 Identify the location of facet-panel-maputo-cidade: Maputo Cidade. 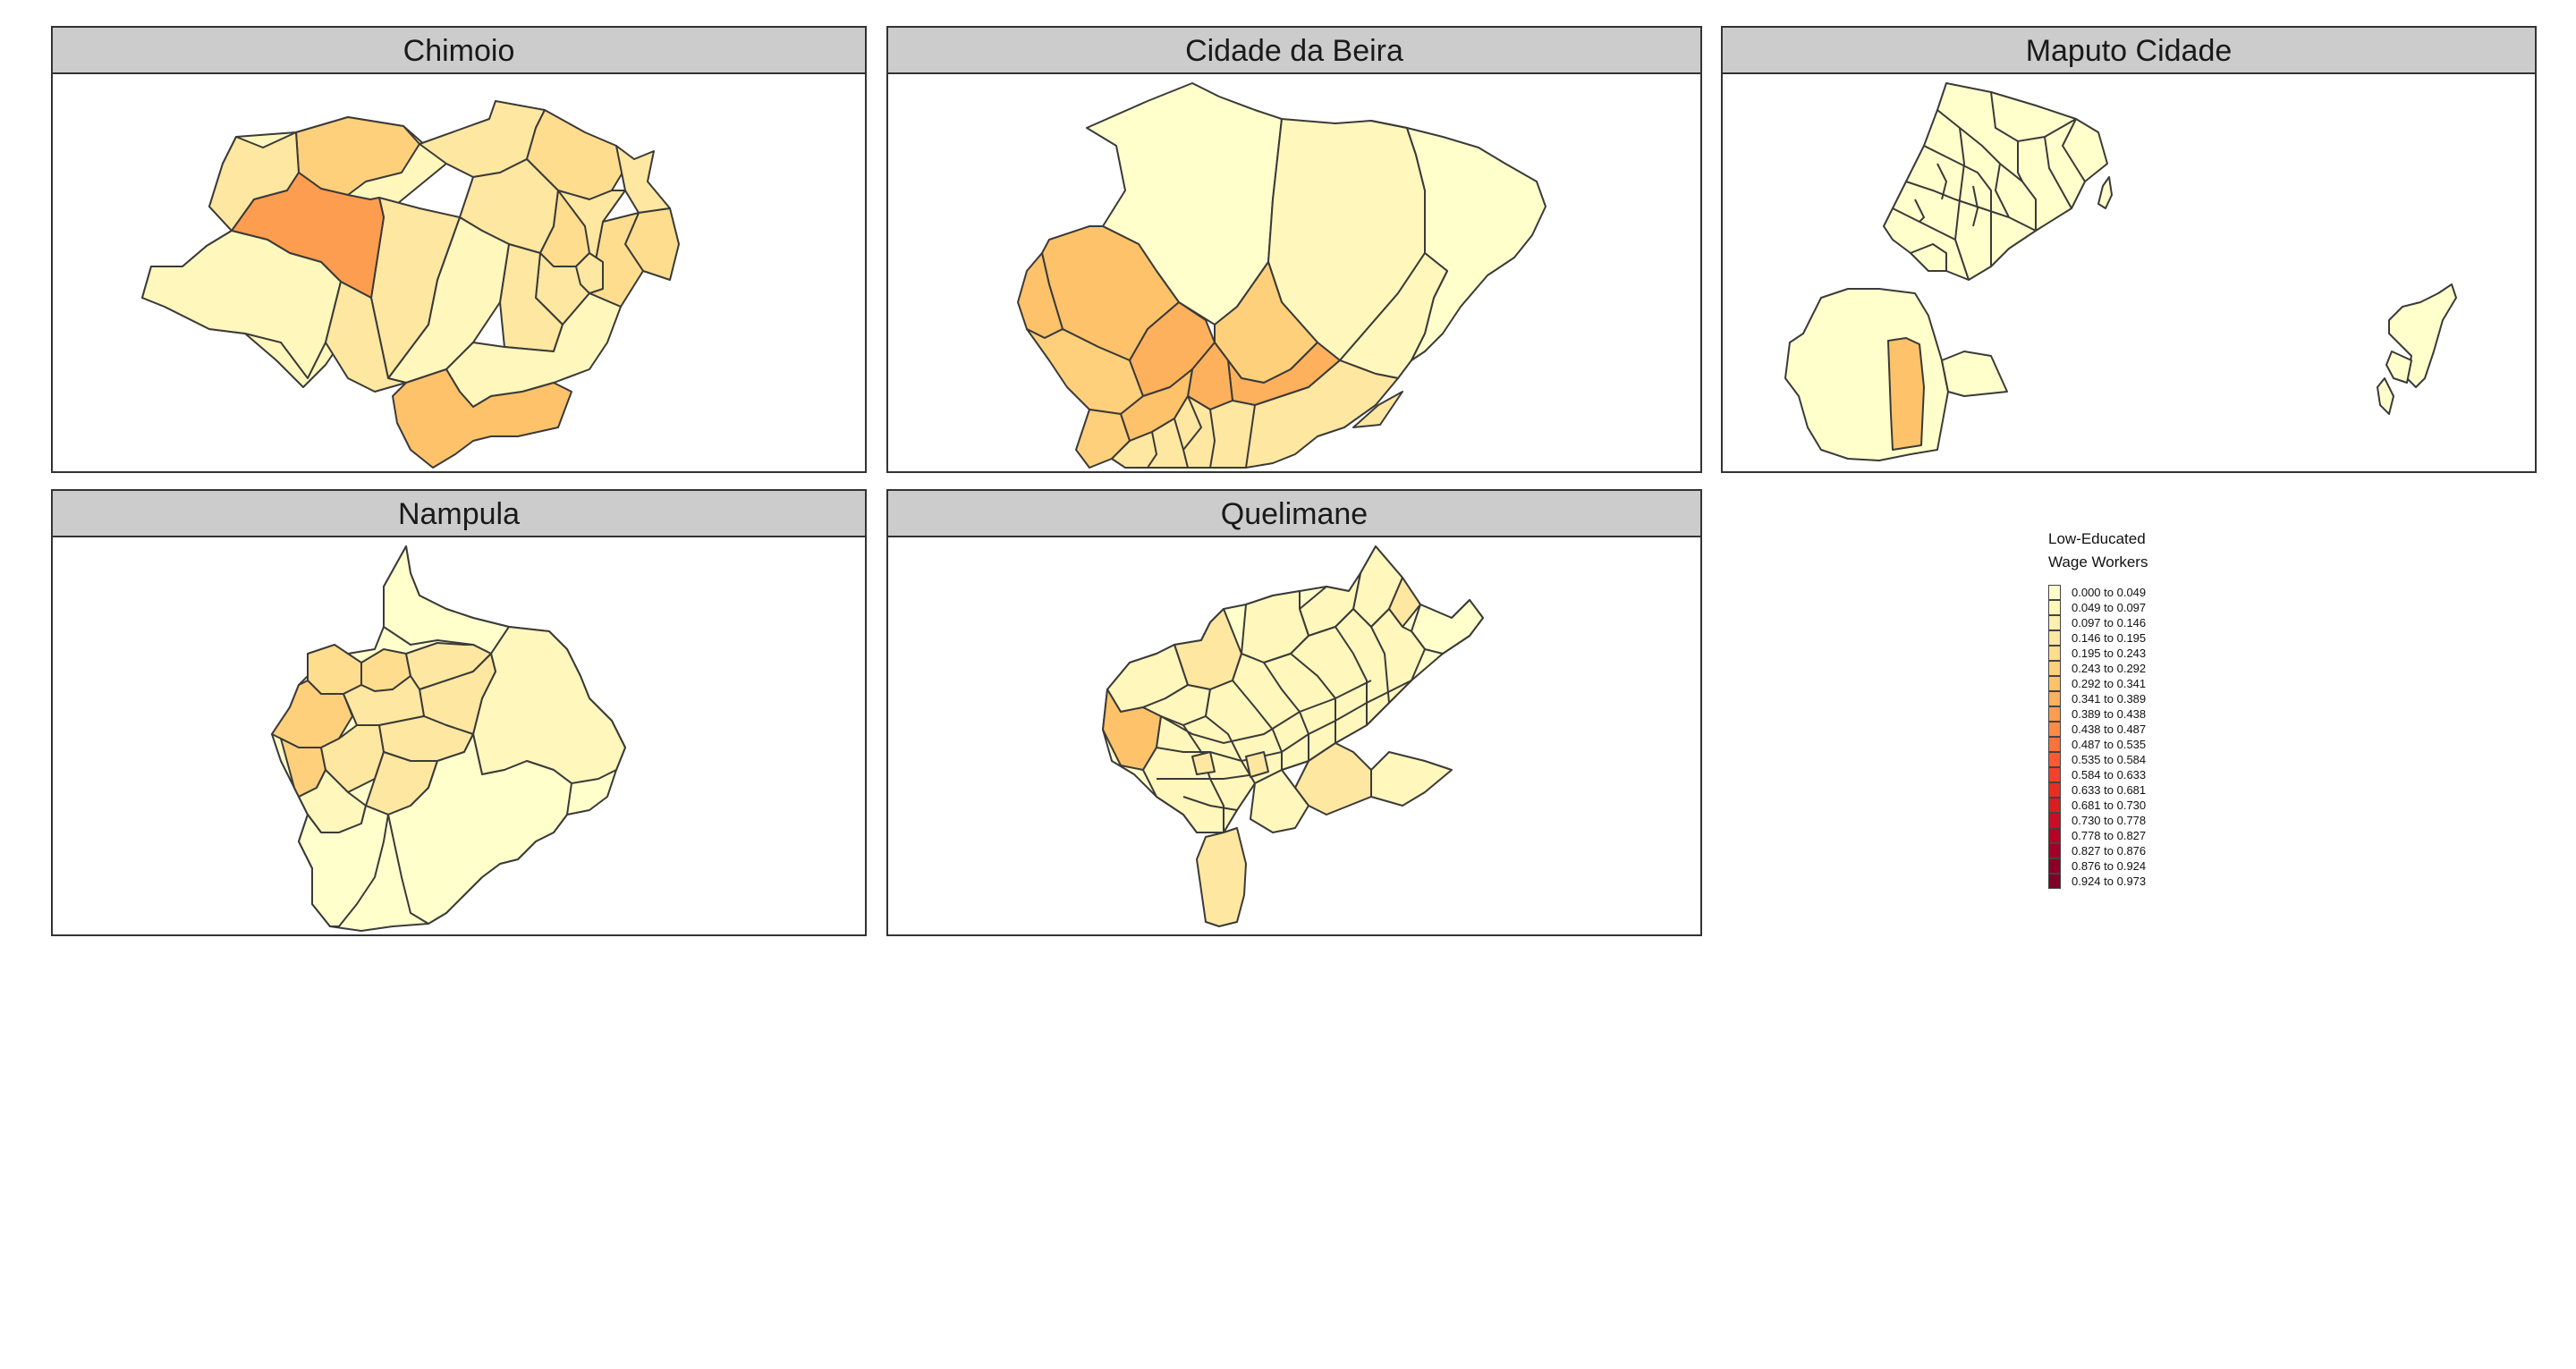
(2129, 249).